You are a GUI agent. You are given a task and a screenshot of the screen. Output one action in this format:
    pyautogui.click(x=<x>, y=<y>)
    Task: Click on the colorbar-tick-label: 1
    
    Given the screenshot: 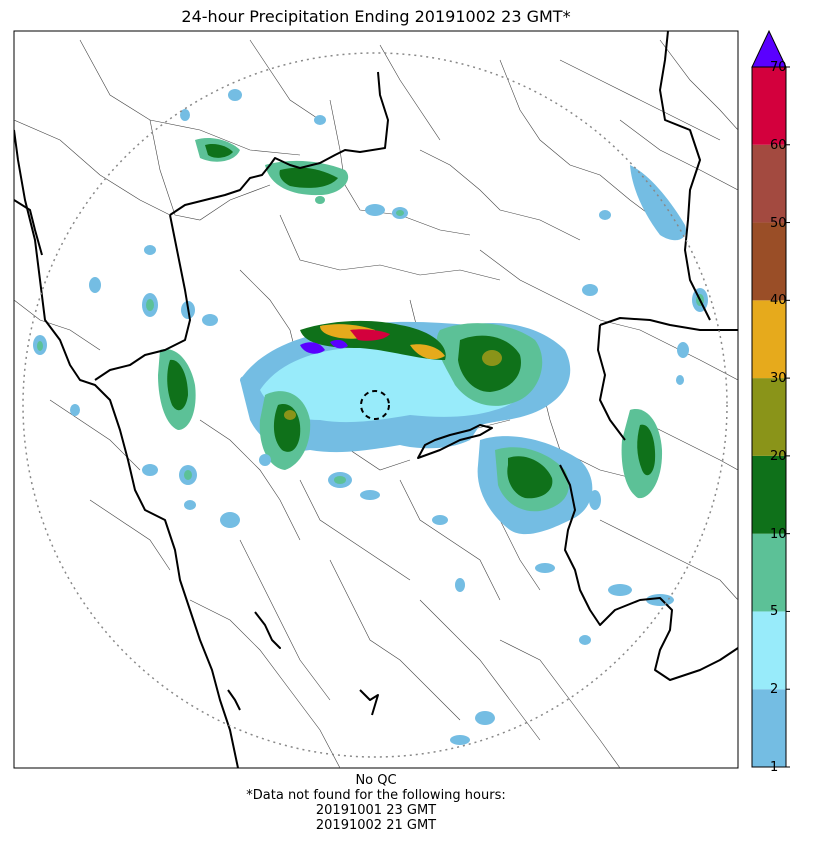 What is the action you would take?
    pyautogui.click(x=774, y=767)
    